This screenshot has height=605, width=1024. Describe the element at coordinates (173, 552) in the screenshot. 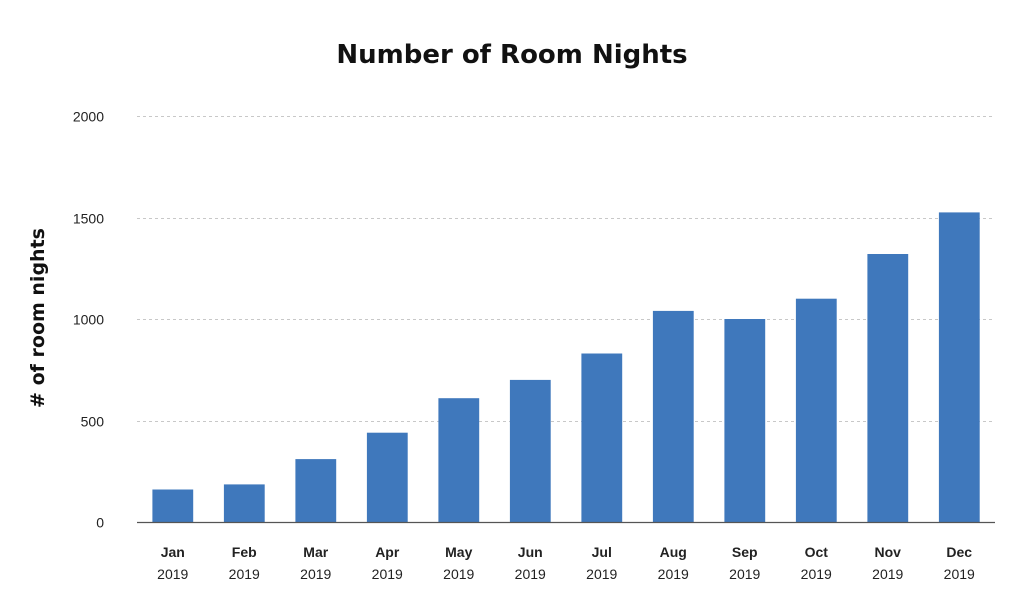

I see `x-tick-month: Jan` at that location.